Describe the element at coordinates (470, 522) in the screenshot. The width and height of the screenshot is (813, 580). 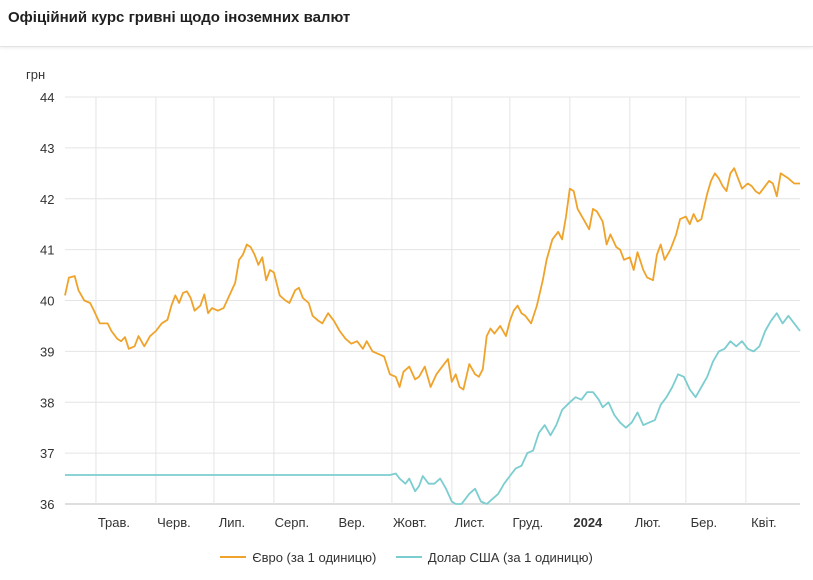
I see `x-tick-label: Лист.` at that location.